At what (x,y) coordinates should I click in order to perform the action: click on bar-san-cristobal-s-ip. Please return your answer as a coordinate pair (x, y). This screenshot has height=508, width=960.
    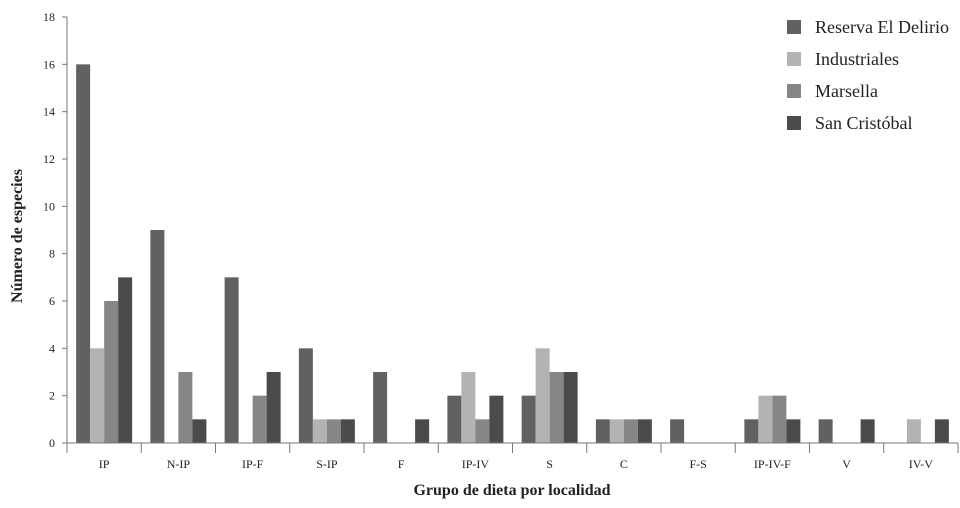
    Looking at the image, I should click on (347, 431).